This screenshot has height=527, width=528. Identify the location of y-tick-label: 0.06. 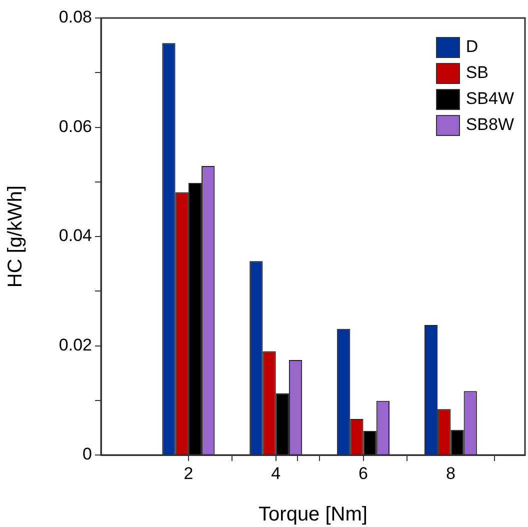
(75, 126).